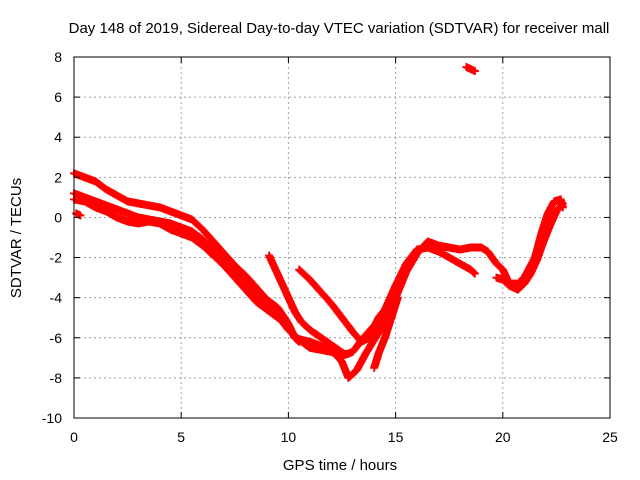  I want to click on series-track-c, so click(187, 270).